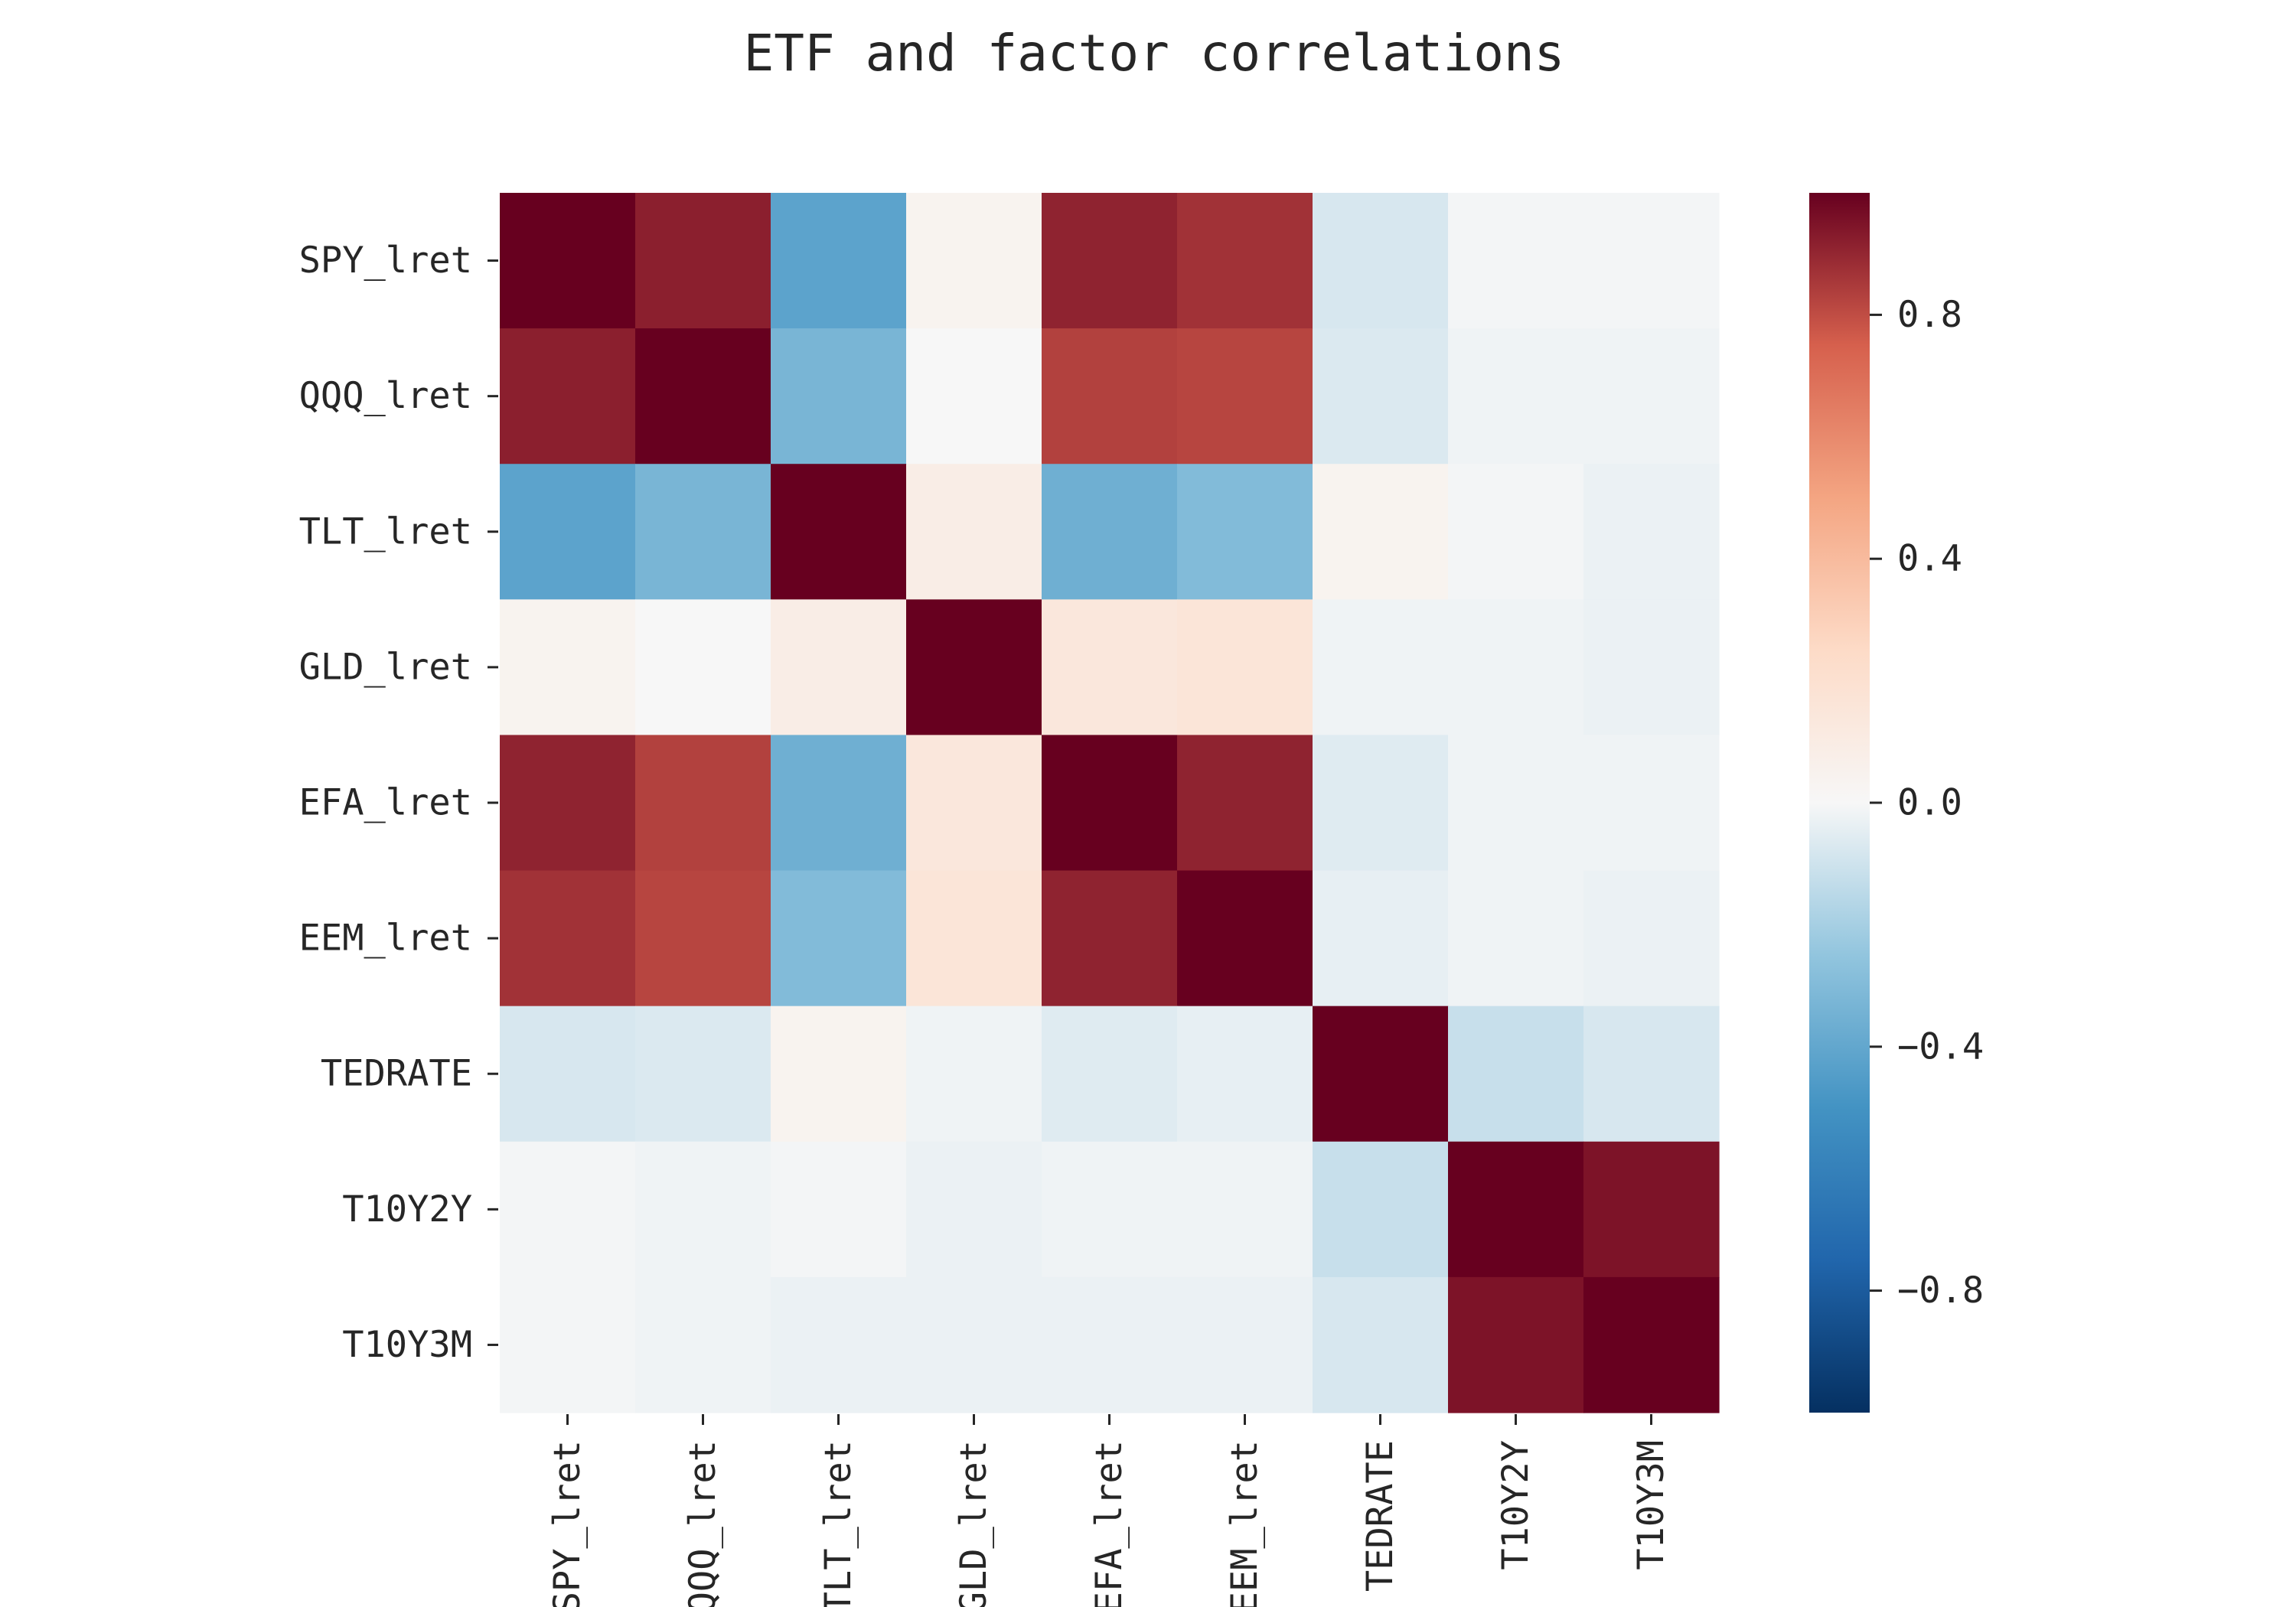 This screenshot has width=2296, height=1607. I want to click on colorbar-tick-label: −0.8, so click(1940, 1291).